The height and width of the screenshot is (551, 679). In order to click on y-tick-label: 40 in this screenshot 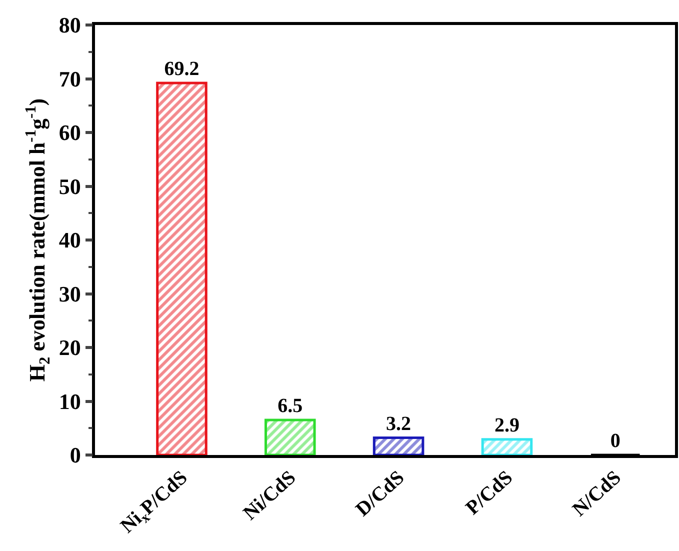, I will do `click(69, 240)`.